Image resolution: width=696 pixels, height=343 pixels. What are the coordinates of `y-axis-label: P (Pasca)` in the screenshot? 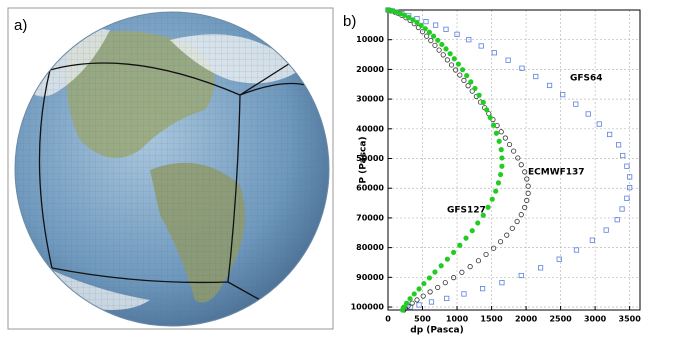 It's located at (364, 159).